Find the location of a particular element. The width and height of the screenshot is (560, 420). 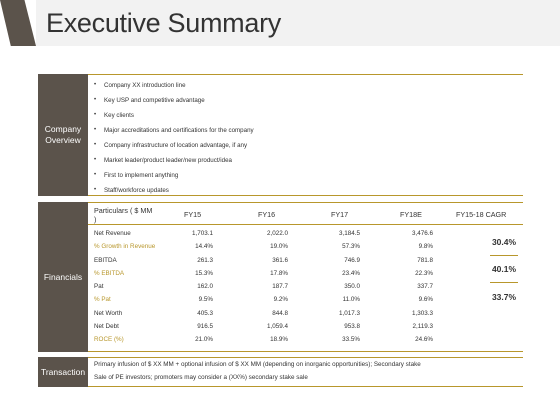

table-row: Pat 162.0 187.7 350.0 337.7 is located at coordinates (305, 286).